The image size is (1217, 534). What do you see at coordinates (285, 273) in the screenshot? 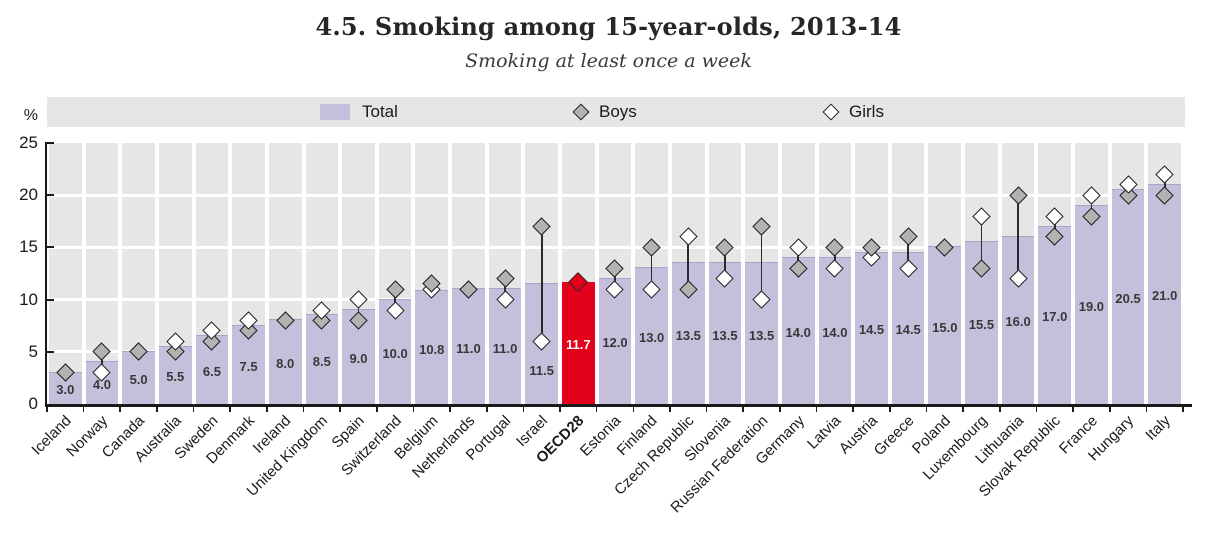
I see `chart-column: 8.0` at bounding box center [285, 273].